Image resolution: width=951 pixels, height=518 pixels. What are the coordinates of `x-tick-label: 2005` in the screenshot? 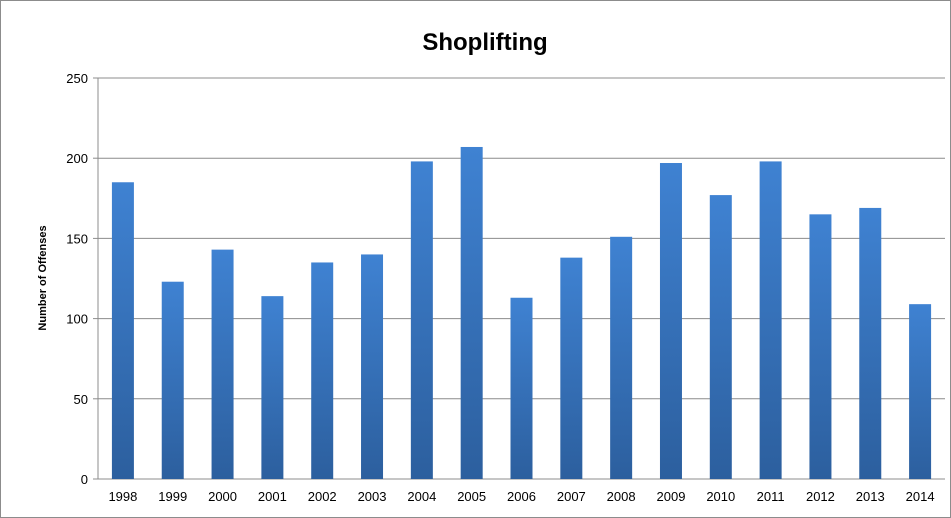 It's located at (471, 496).